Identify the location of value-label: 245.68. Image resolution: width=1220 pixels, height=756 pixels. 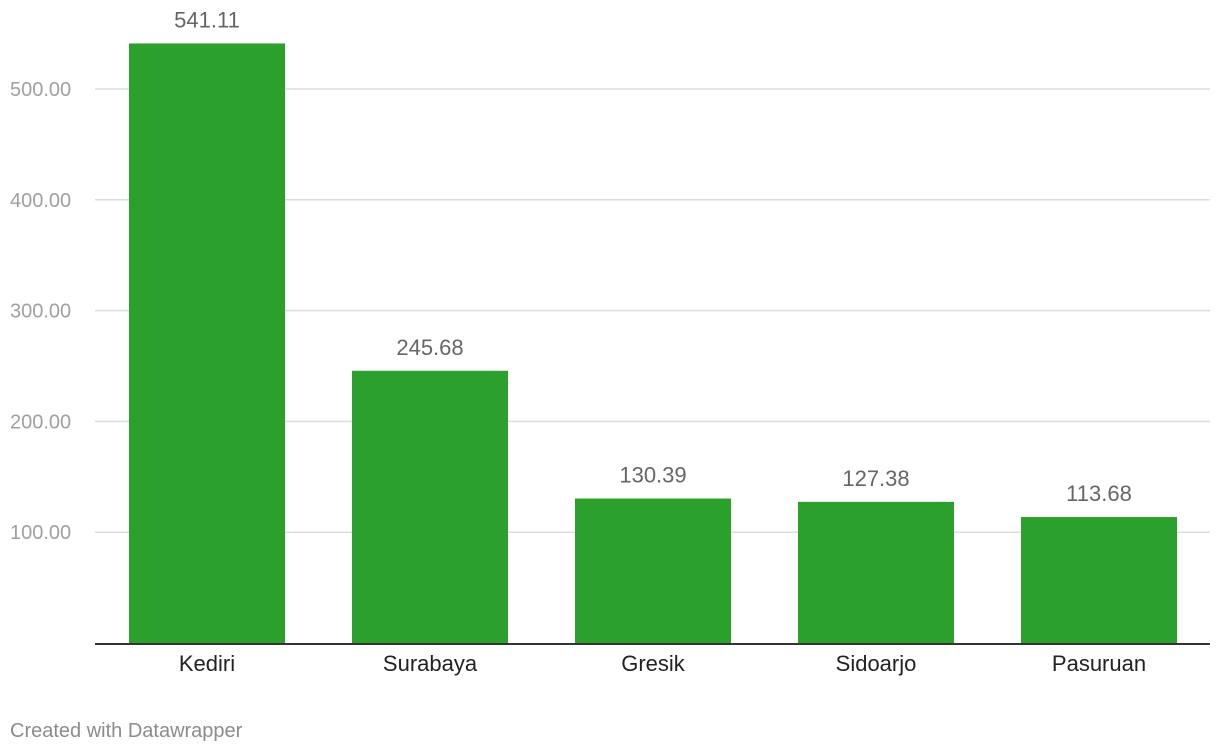
(429, 347).